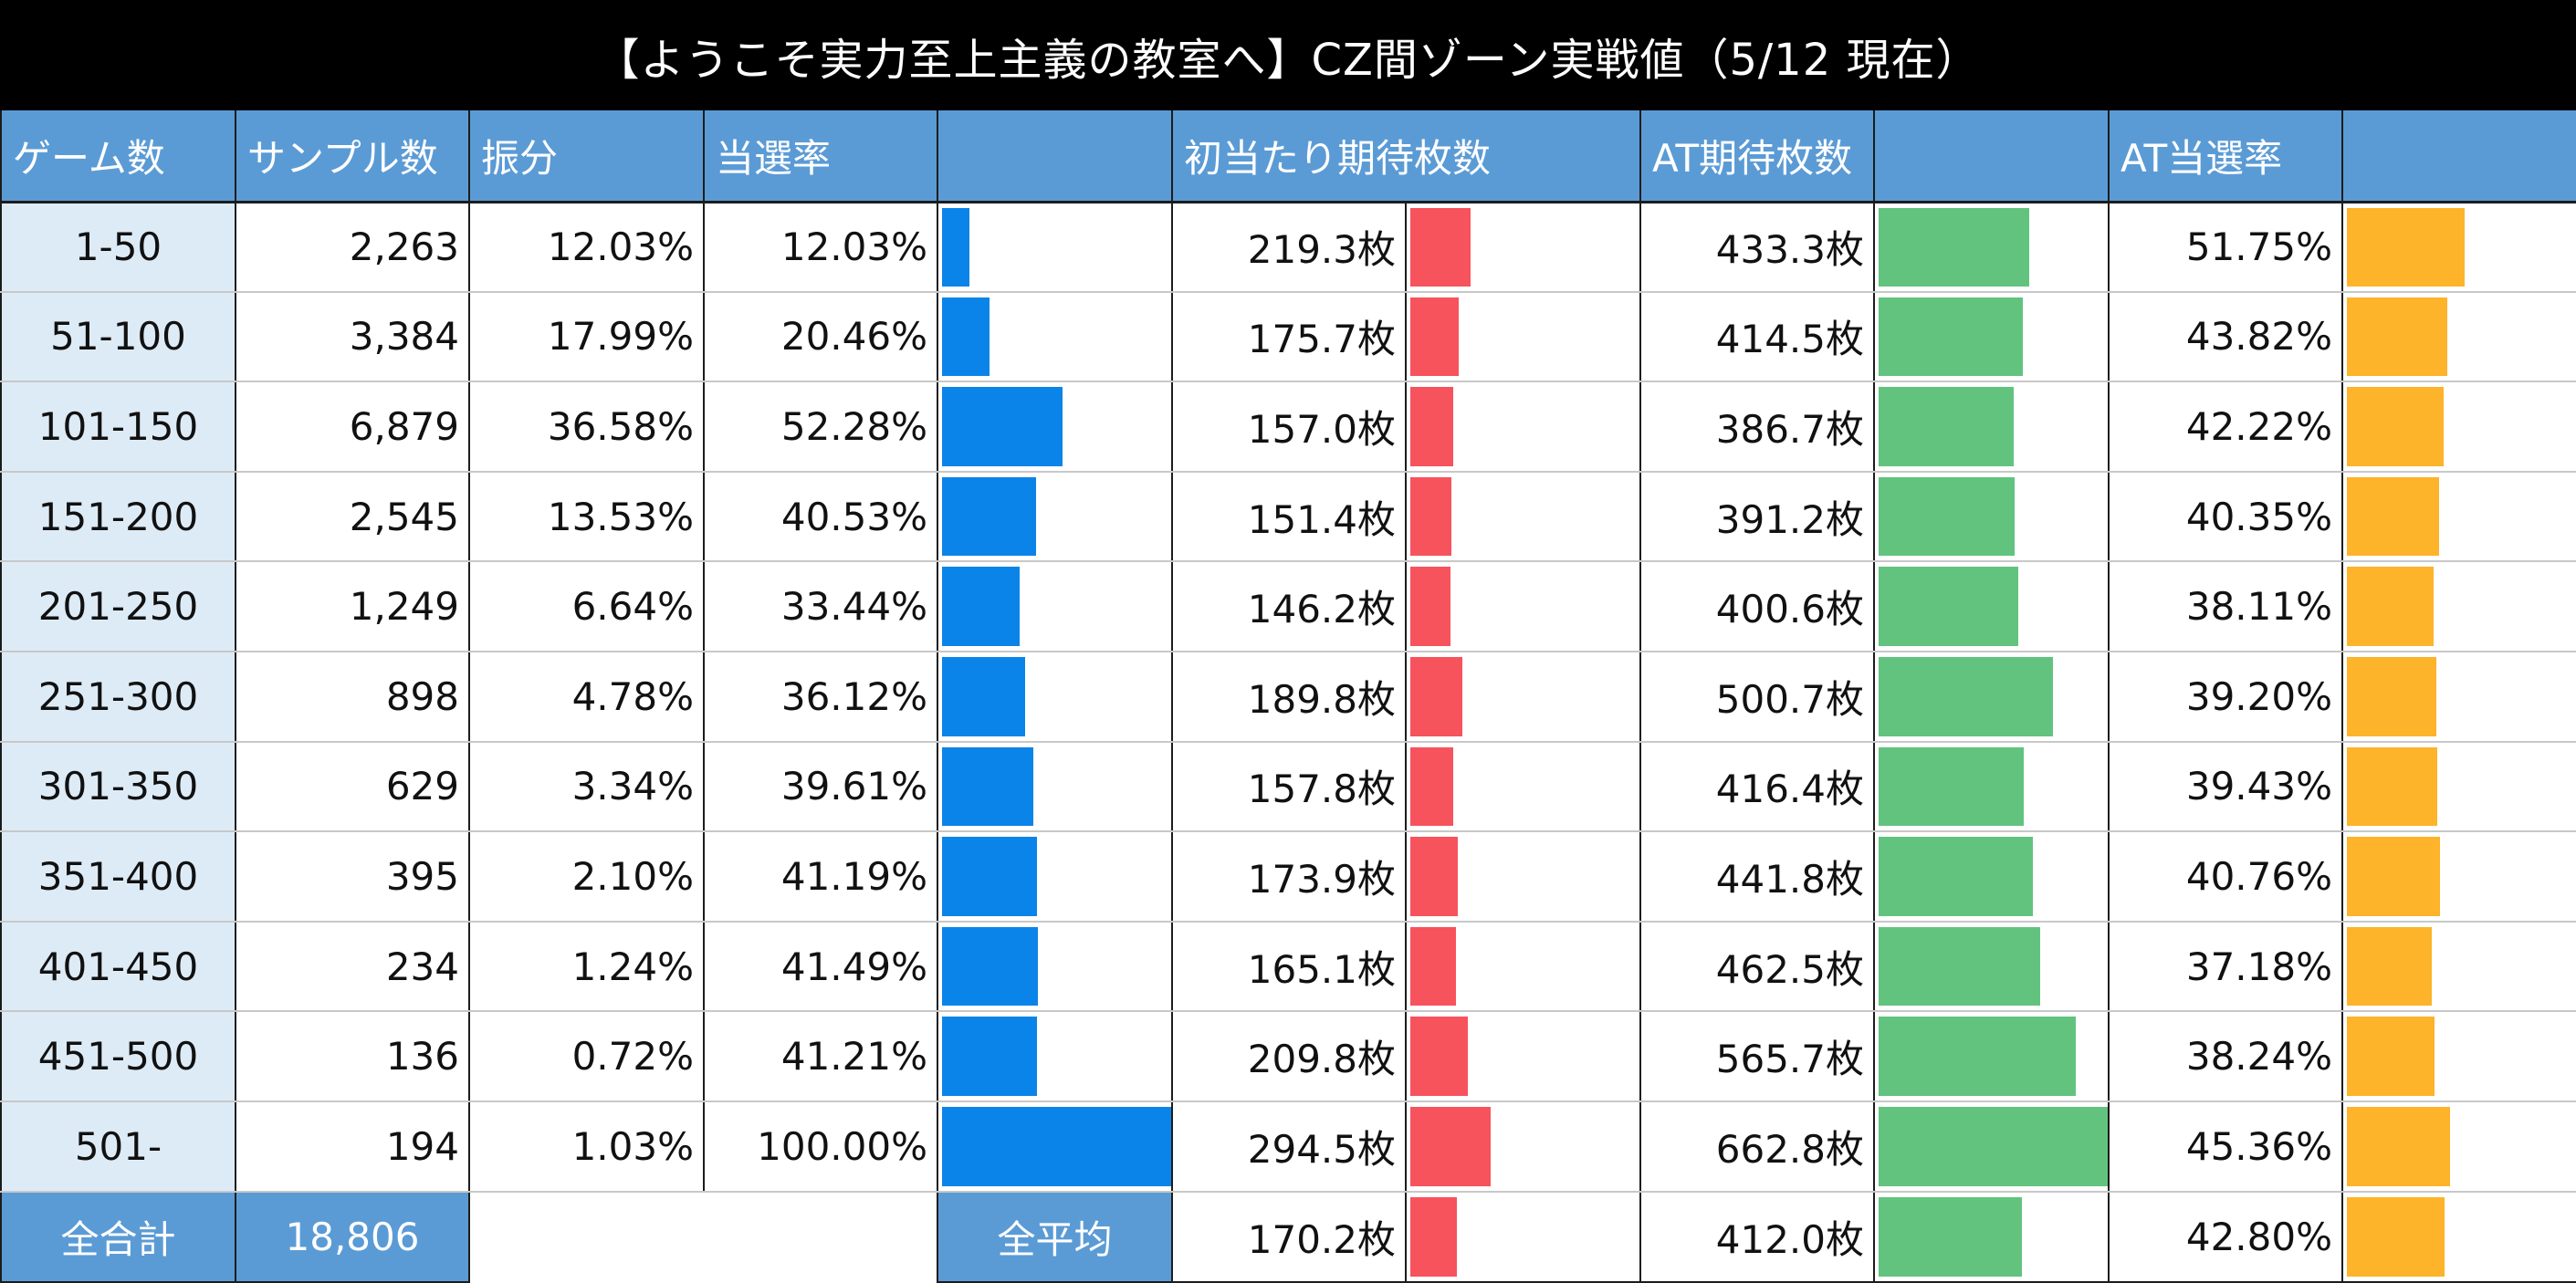 Image resolution: width=2576 pixels, height=1283 pixels. I want to click on table-row: 451-500 136 0.72% 41.21% 209.8枚 565.7枚 38.24%, so click(1288, 1056).